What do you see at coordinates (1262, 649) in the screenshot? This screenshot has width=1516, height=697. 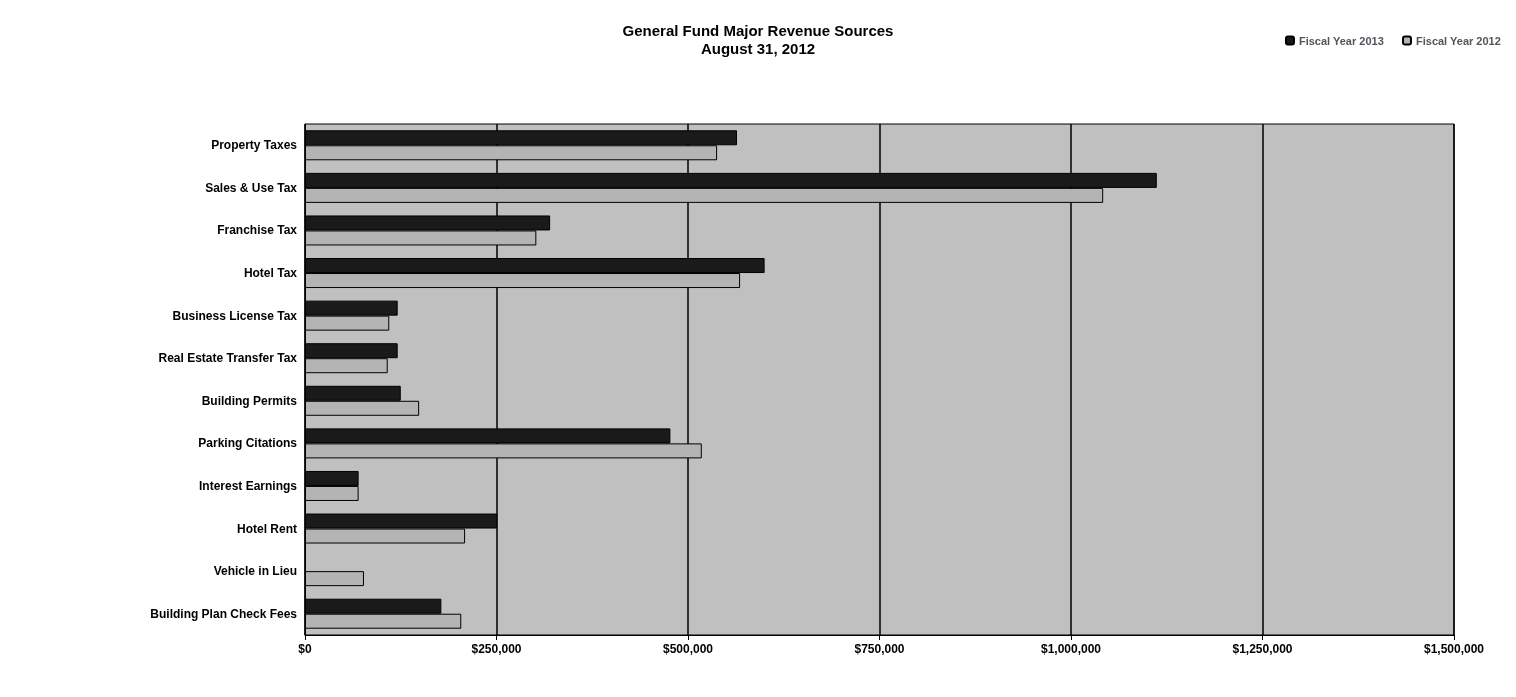 I see `x-tick-label: $1,250,000` at bounding box center [1262, 649].